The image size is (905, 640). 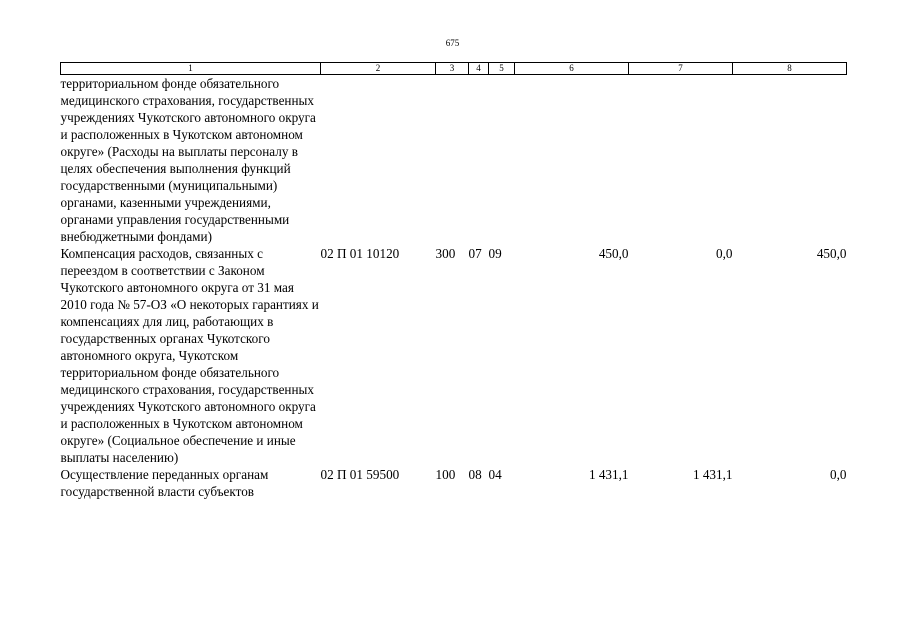 I want to click on column-header-7: 7, so click(x=680, y=68).